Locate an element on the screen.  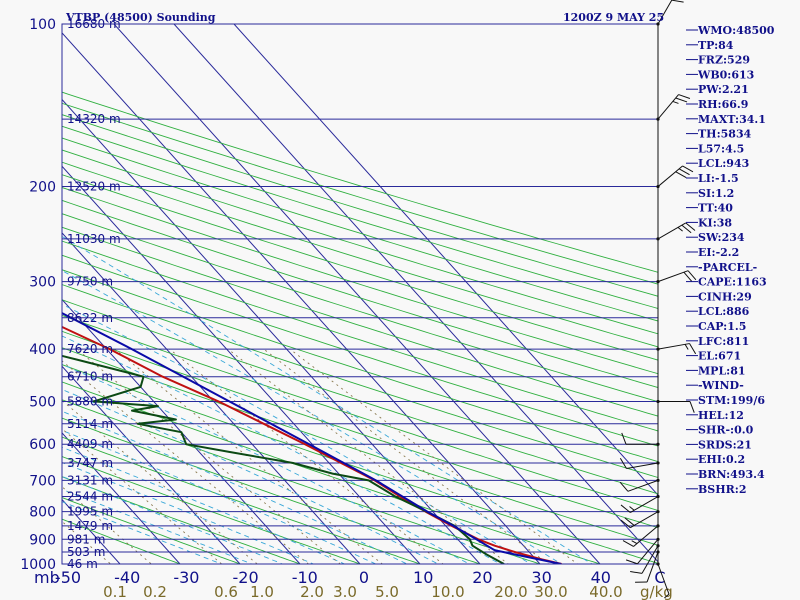
index-text: -WIND- is located at coordinates (721, 385).